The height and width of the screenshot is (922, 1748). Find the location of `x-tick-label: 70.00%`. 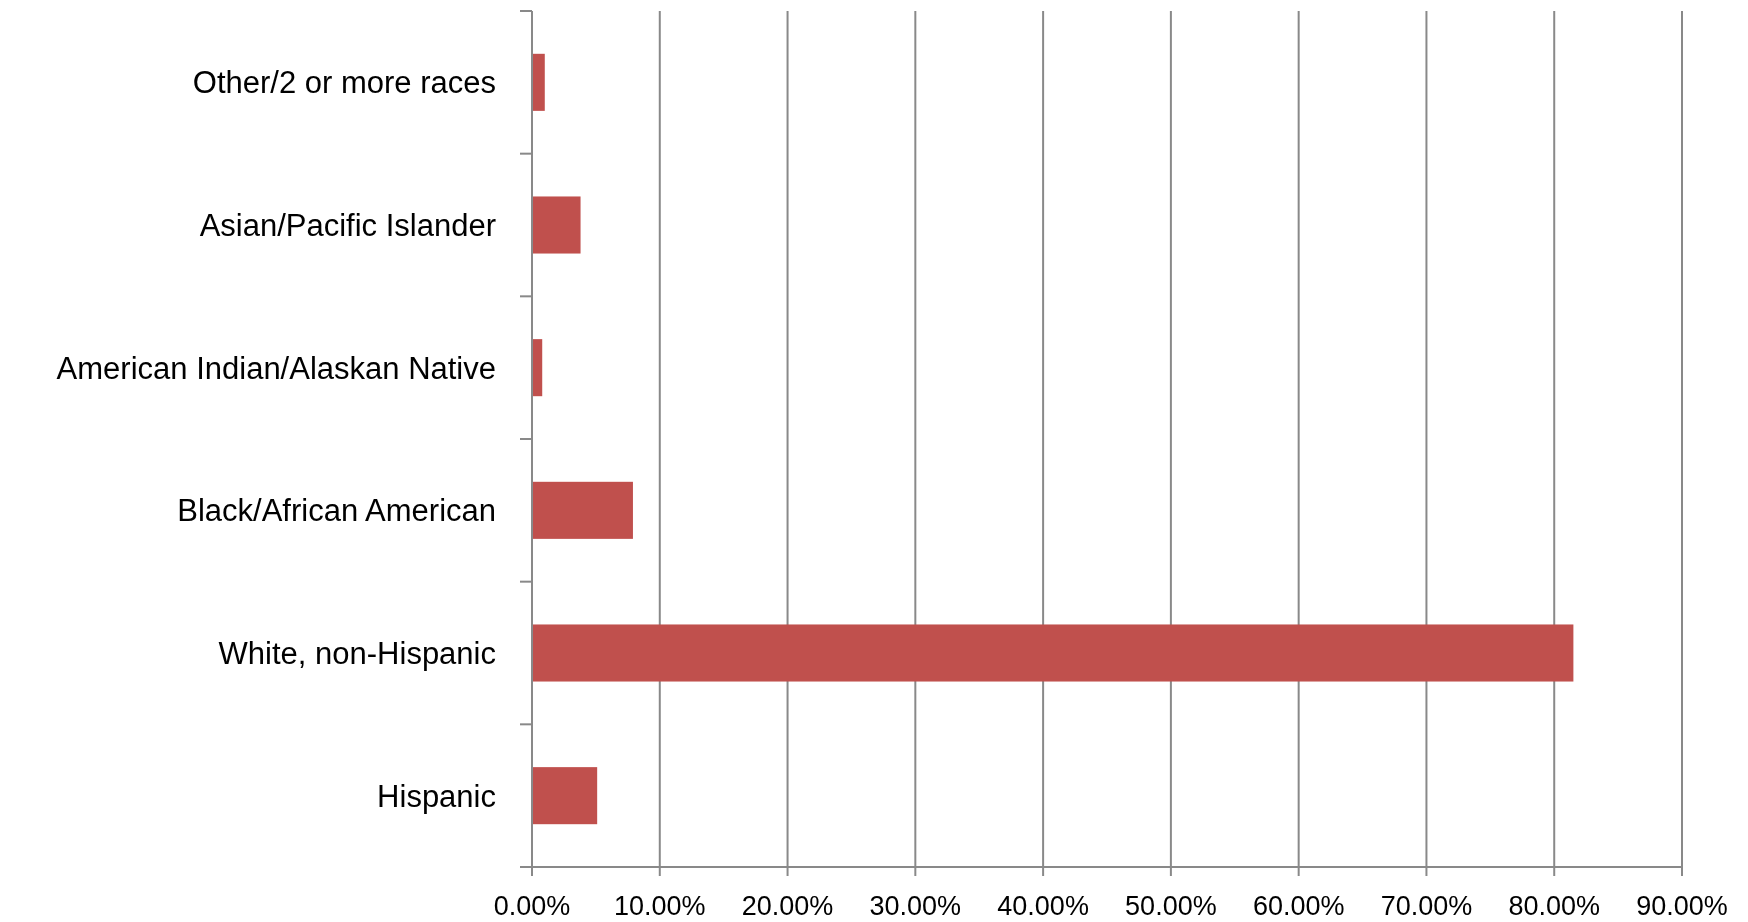

x-tick-label: 70.00% is located at coordinates (1426, 906).